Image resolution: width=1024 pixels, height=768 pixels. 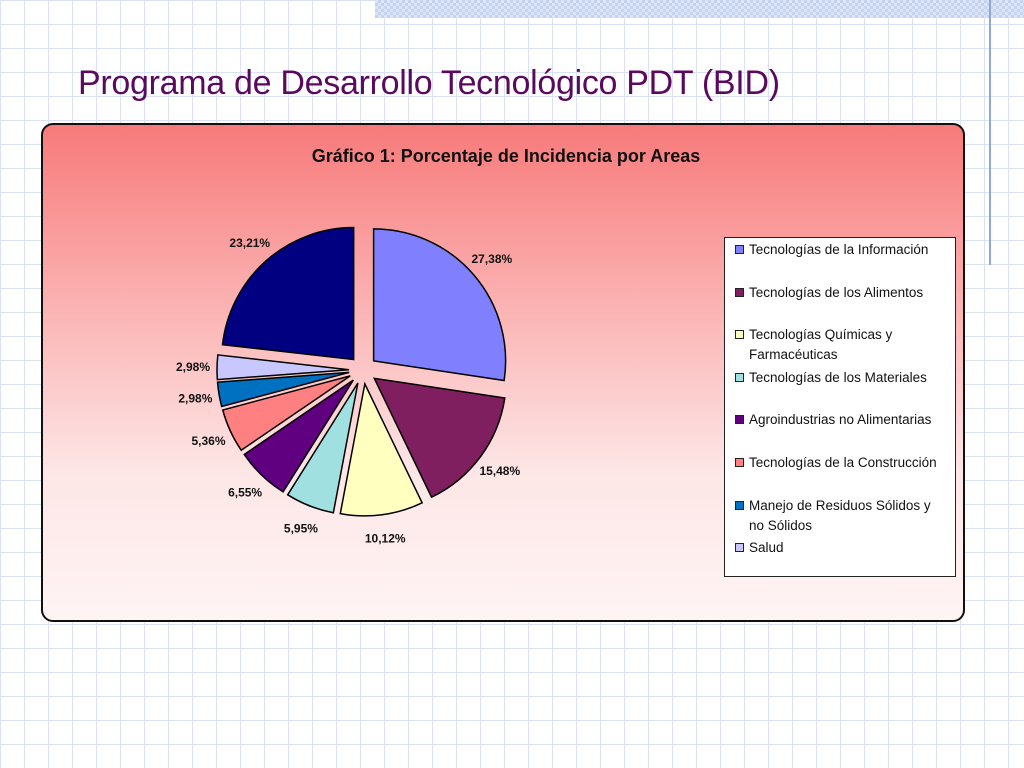 I want to click on legend-label: Tecnologías de la Construcción, so click(x=843, y=462).